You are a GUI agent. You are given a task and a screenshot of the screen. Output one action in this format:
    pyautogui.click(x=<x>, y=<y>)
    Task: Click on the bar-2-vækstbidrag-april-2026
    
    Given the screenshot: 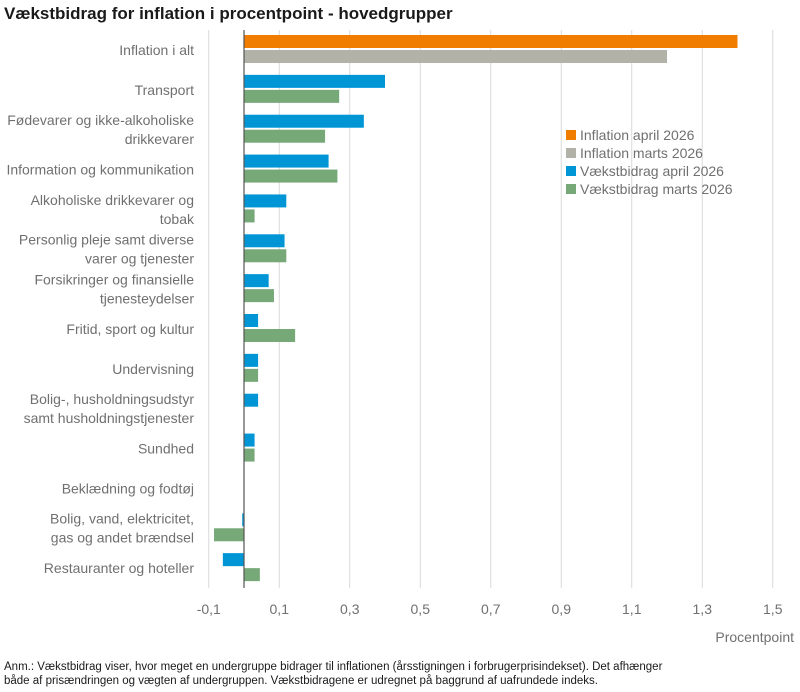 What is the action you would take?
    pyautogui.click(x=304, y=121)
    